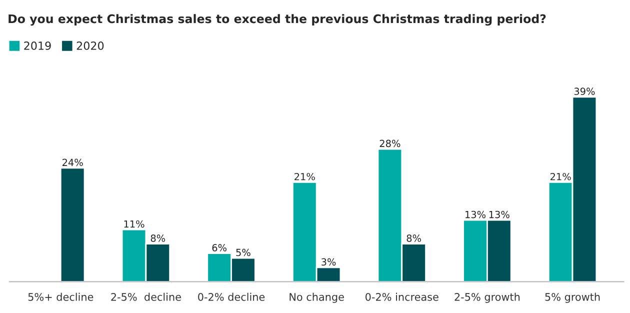 This screenshot has width=630, height=313. Describe the element at coordinates (584, 91) in the screenshot. I see `data-label: 39%` at that location.